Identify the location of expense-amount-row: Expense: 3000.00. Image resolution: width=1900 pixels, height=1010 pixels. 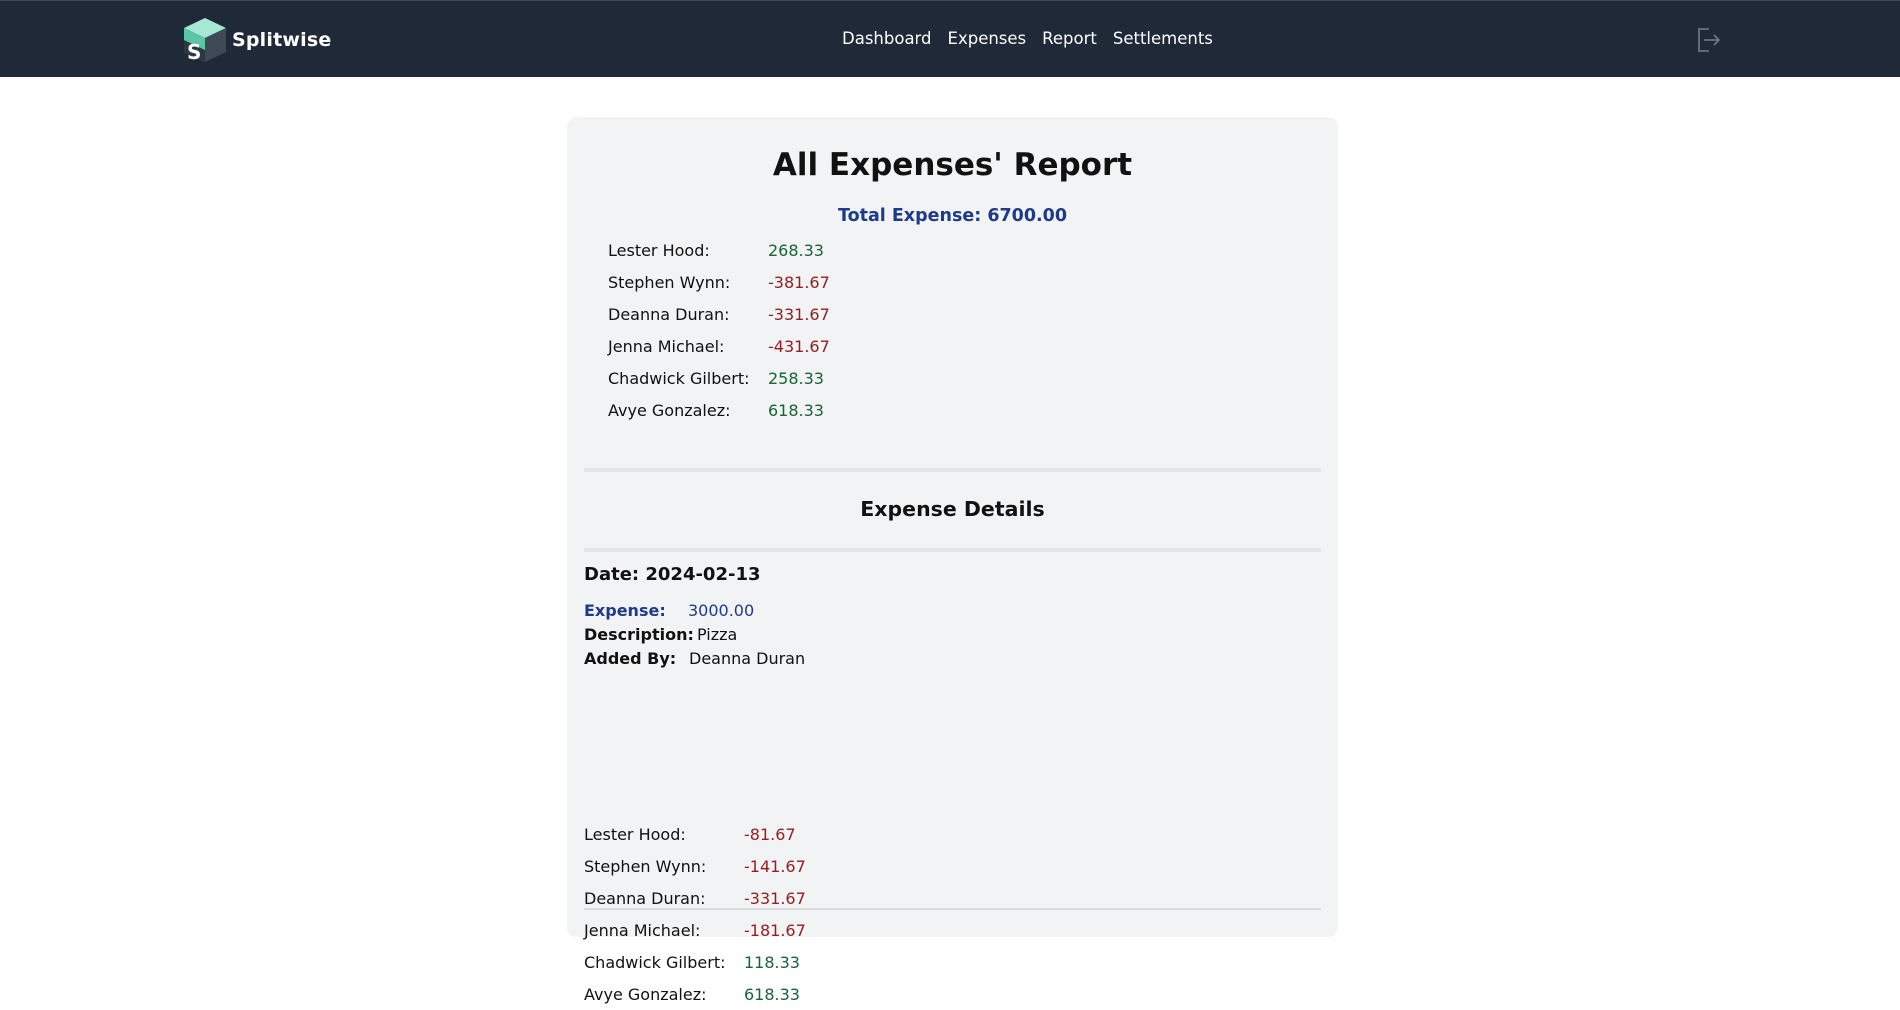
(694, 610).